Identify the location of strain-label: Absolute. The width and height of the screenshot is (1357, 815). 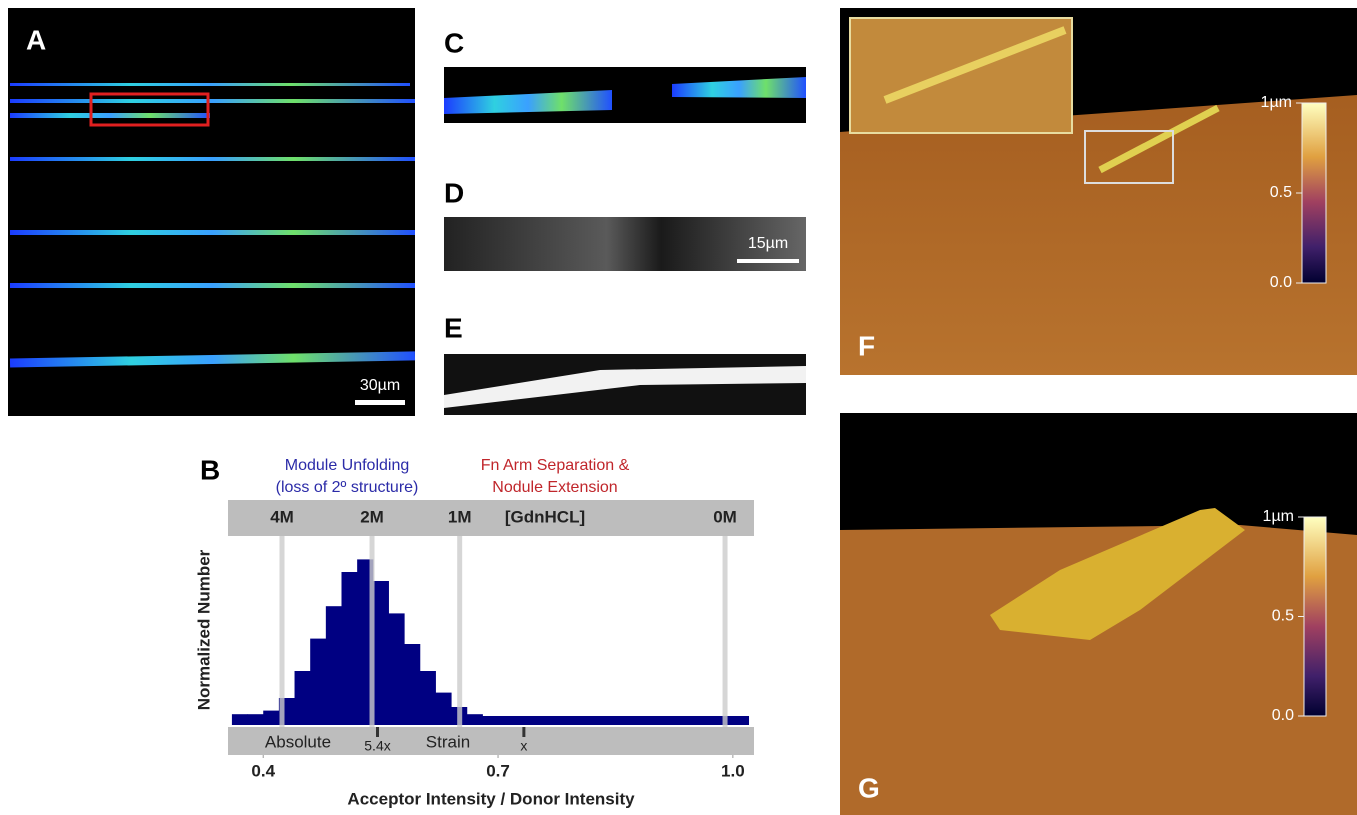
(298, 741).